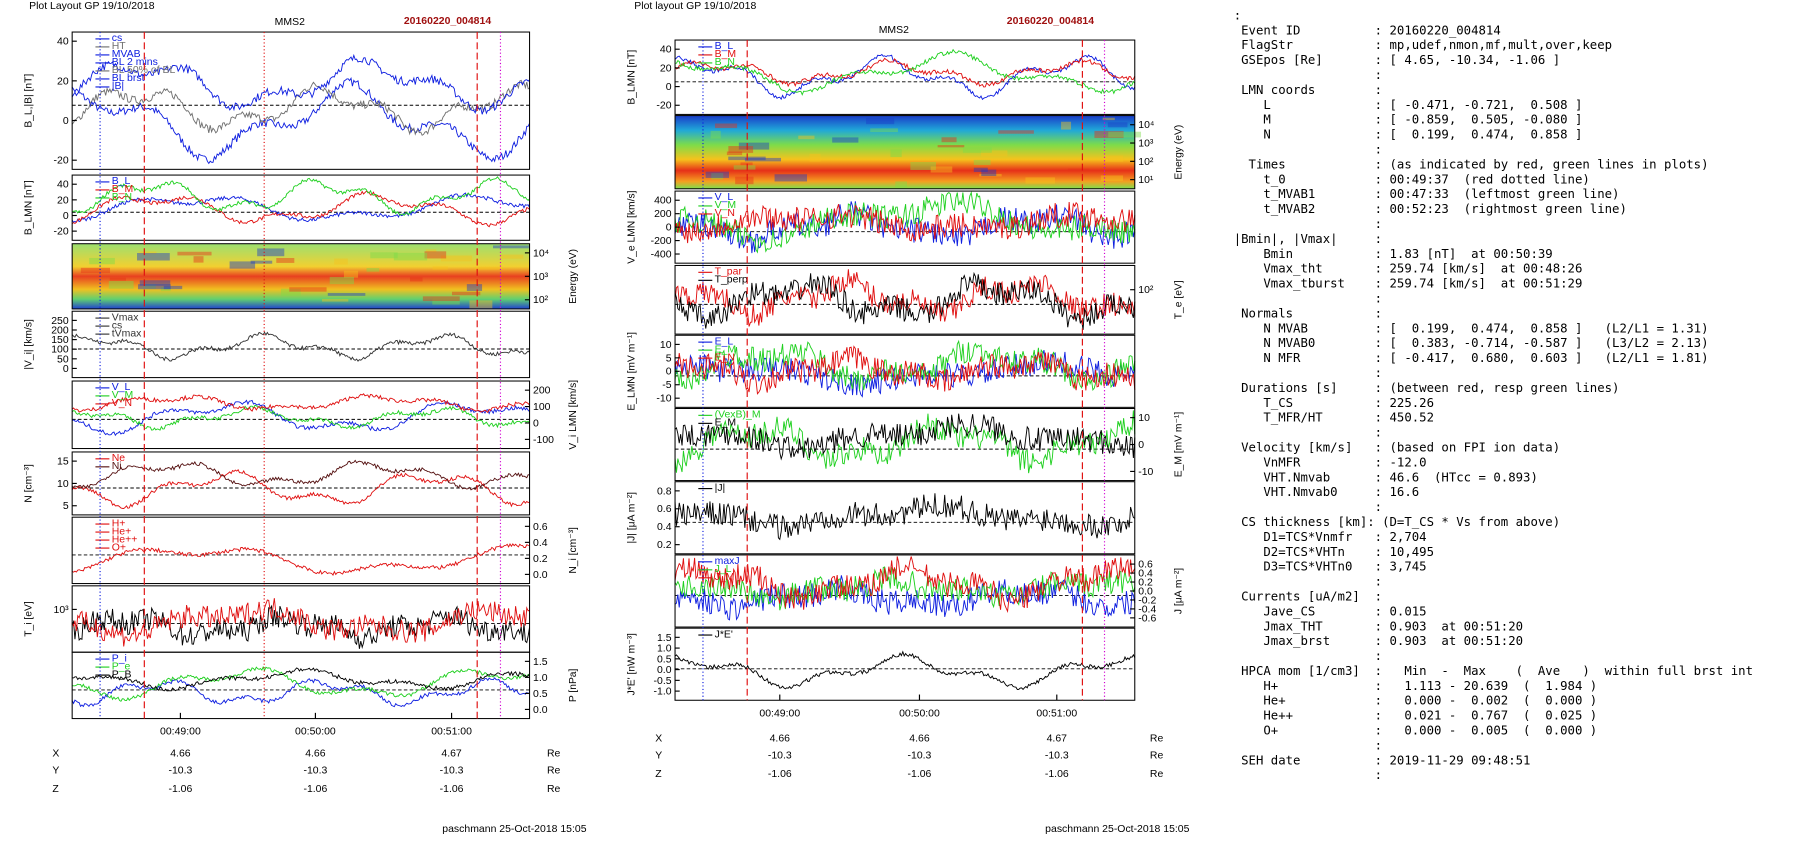 This screenshot has height=841, width=1804. I want to click on y-tick-label: 20, so click(63, 81).